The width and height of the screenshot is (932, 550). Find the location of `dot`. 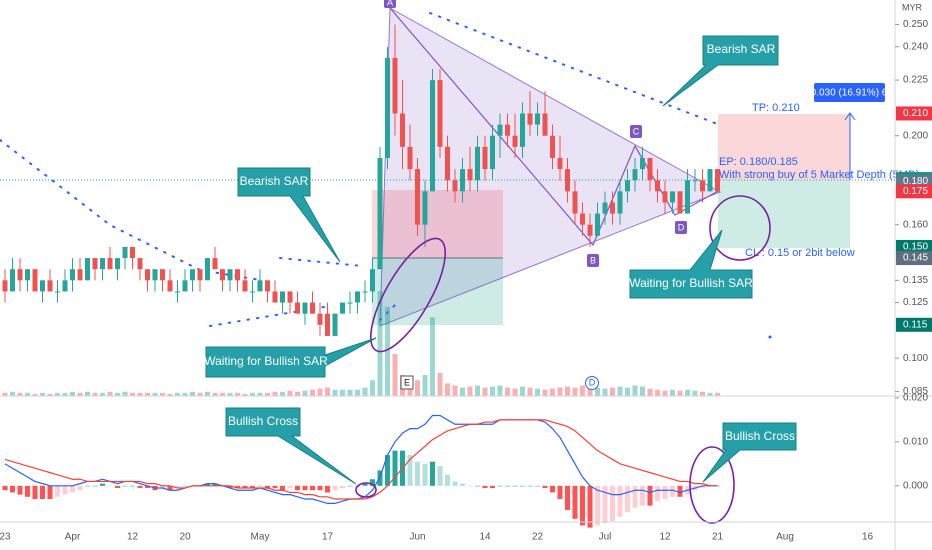

dot is located at coordinates (770, 337).